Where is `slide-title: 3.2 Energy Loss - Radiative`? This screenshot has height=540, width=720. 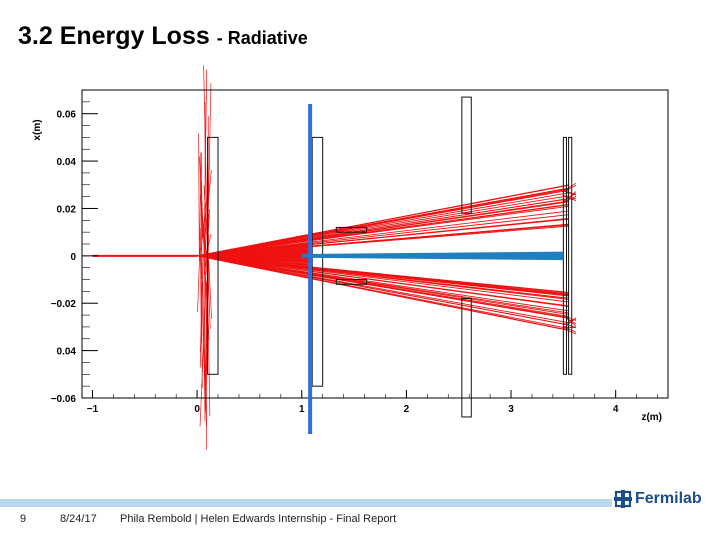 slide-title: 3.2 Energy Loss - Radiative is located at coordinates (163, 36).